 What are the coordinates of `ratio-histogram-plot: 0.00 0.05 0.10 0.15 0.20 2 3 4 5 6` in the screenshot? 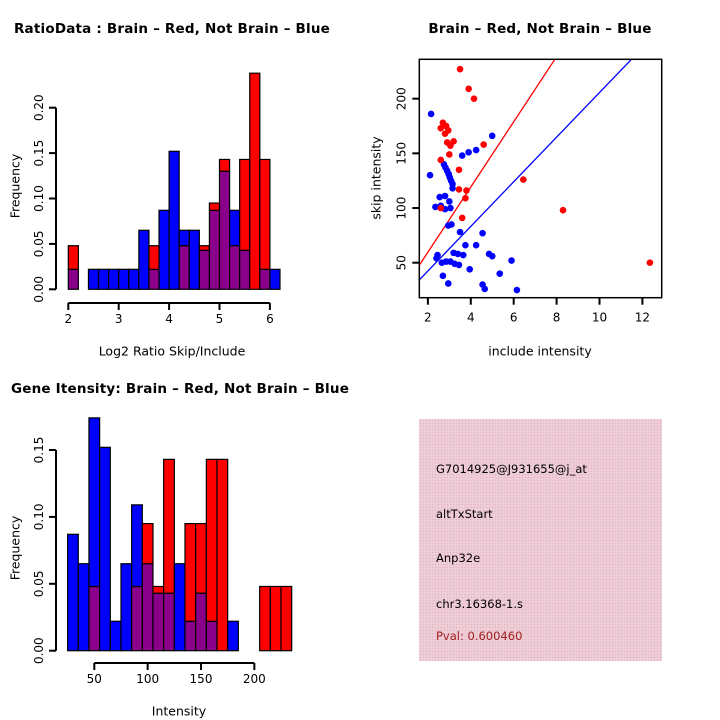 It's located at (156, 199).